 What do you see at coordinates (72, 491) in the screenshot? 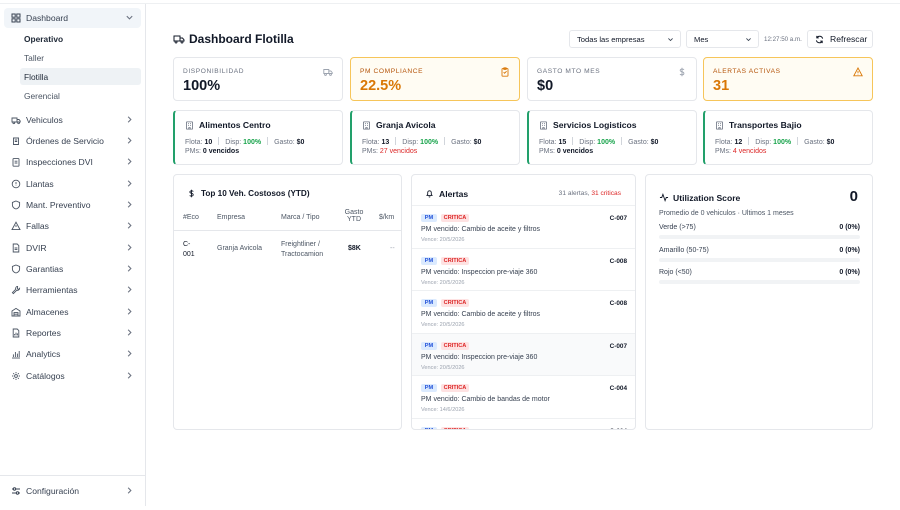
I see `sidebar-item-configuracion: Configuración` at bounding box center [72, 491].